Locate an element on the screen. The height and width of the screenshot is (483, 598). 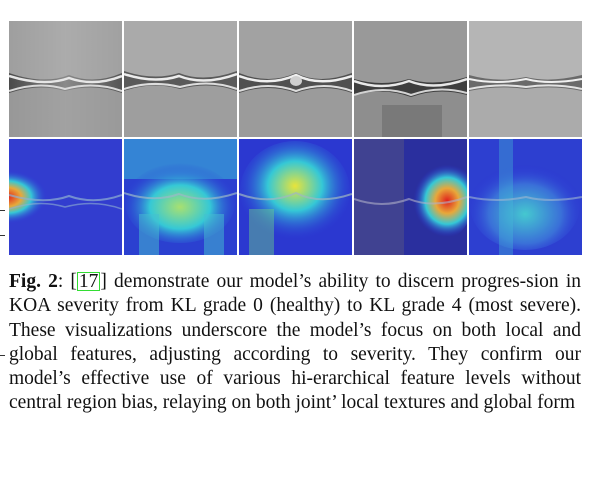
figure-label: Fig. 2 is located at coordinates (33, 281).